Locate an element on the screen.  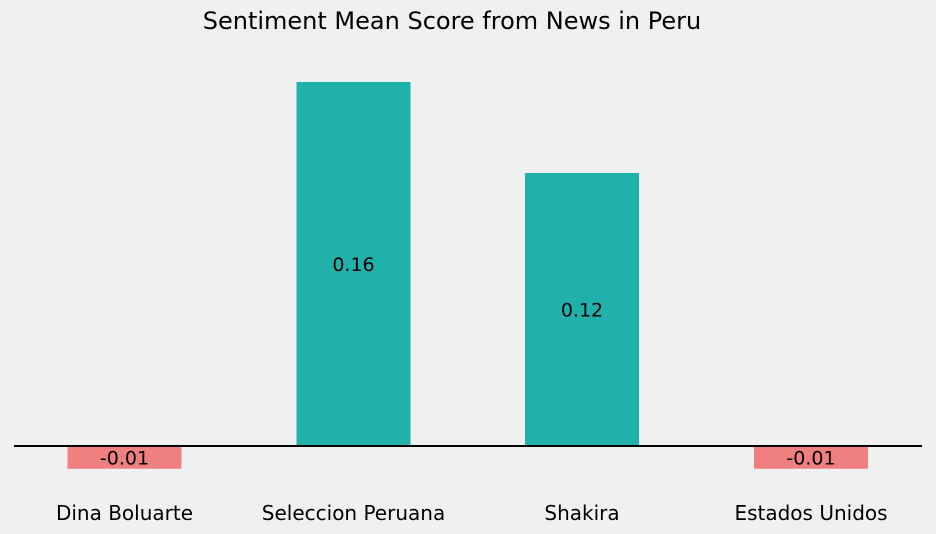
value-label: 0.12 is located at coordinates (582, 311).